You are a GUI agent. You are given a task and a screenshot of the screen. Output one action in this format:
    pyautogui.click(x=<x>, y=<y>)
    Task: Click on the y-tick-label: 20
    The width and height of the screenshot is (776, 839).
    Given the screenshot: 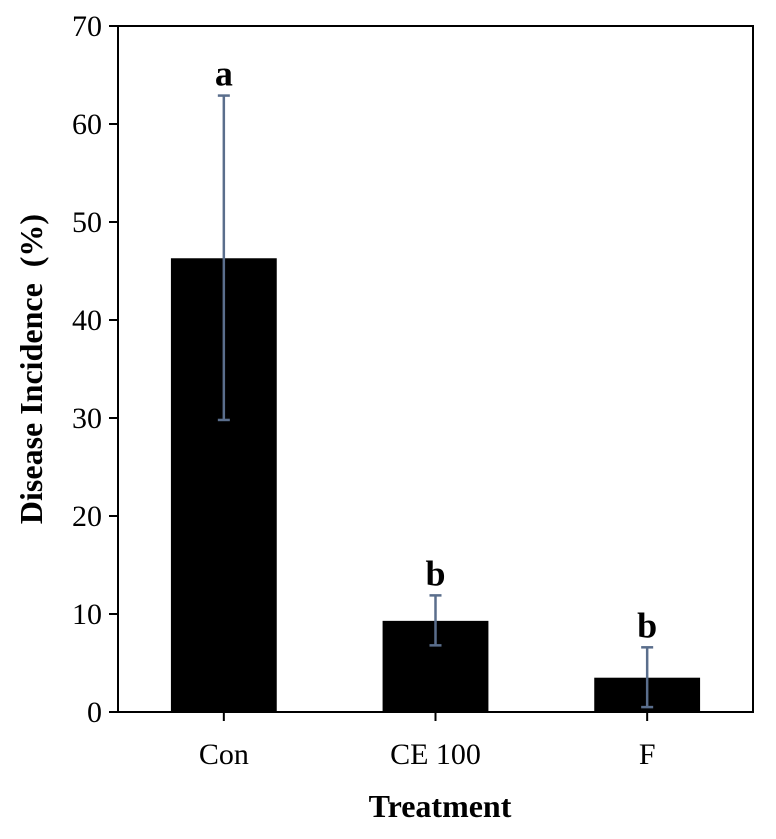 What is the action you would take?
    pyautogui.click(x=87, y=516)
    